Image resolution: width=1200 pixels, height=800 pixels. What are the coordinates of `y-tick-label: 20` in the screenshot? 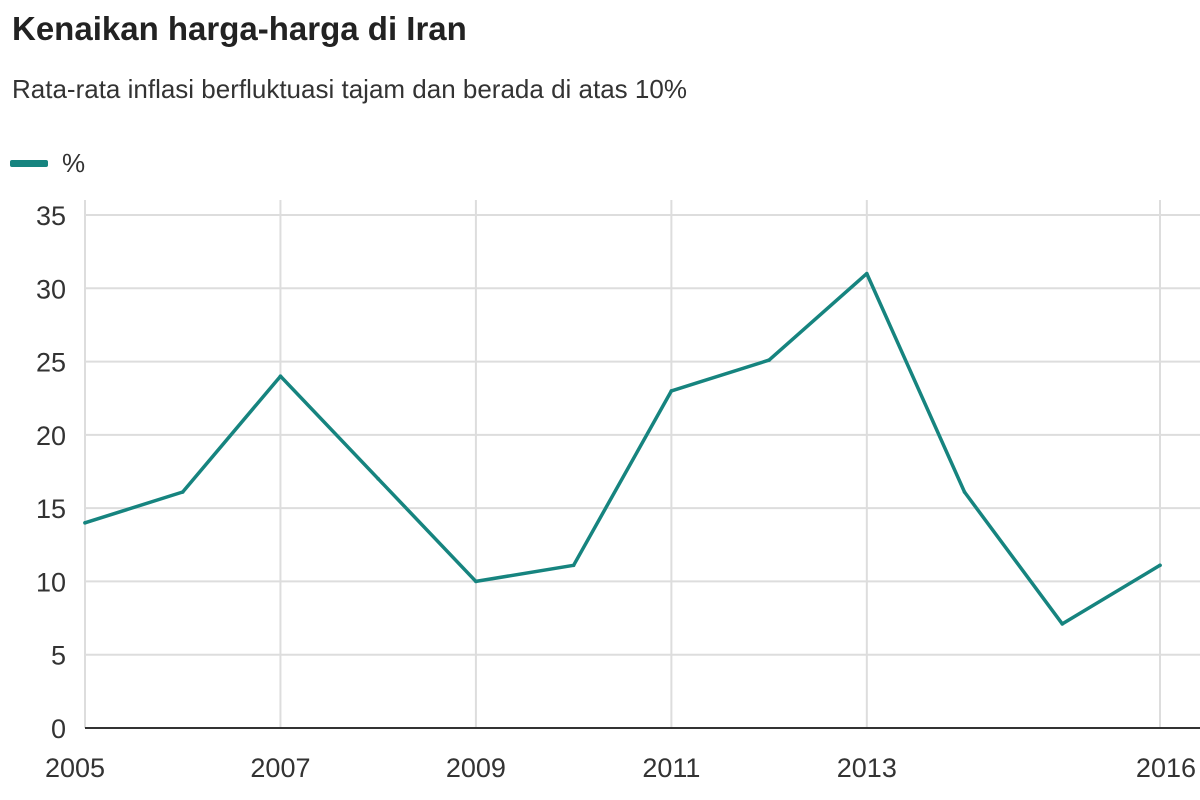 It's located at (51, 436).